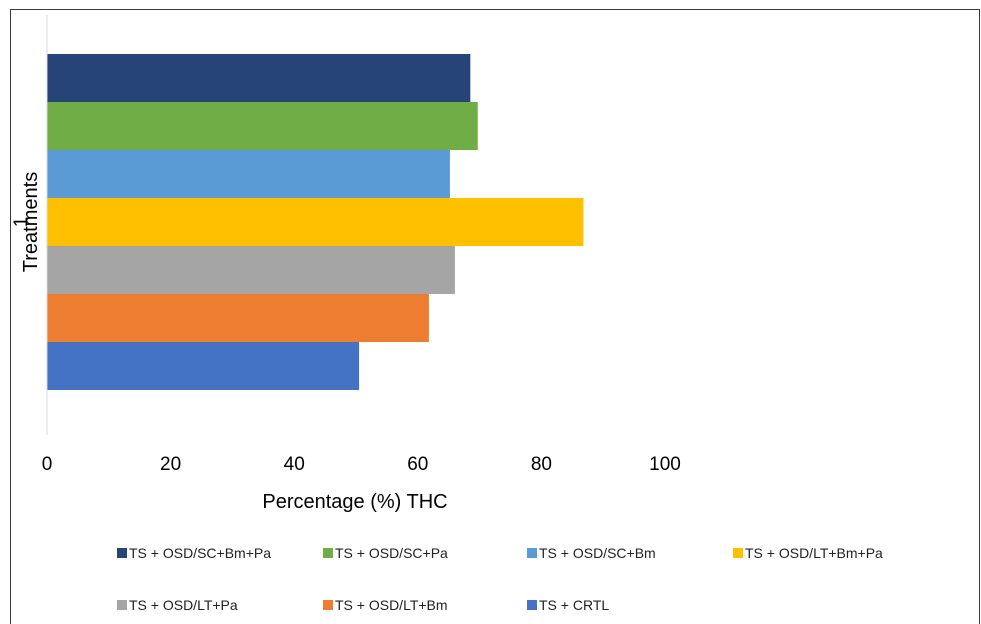 This screenshot has height=624, width=981. I want to click on x-tick-label: 100, so click(665, 464).